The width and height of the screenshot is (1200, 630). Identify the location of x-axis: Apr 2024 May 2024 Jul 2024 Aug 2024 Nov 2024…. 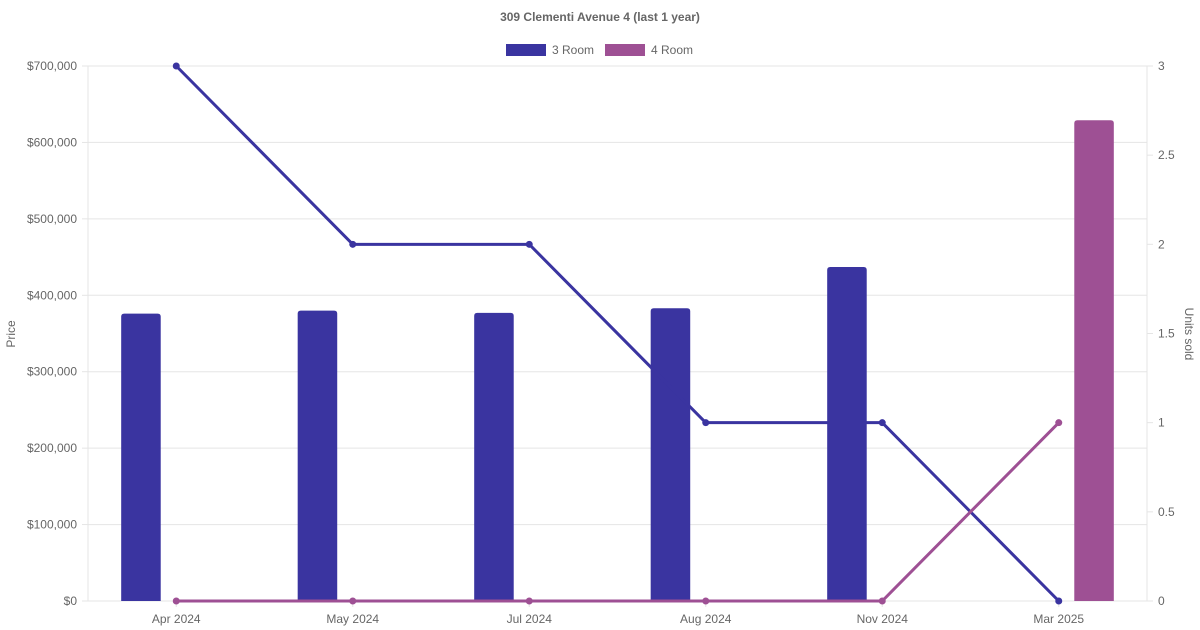
(618, 613).